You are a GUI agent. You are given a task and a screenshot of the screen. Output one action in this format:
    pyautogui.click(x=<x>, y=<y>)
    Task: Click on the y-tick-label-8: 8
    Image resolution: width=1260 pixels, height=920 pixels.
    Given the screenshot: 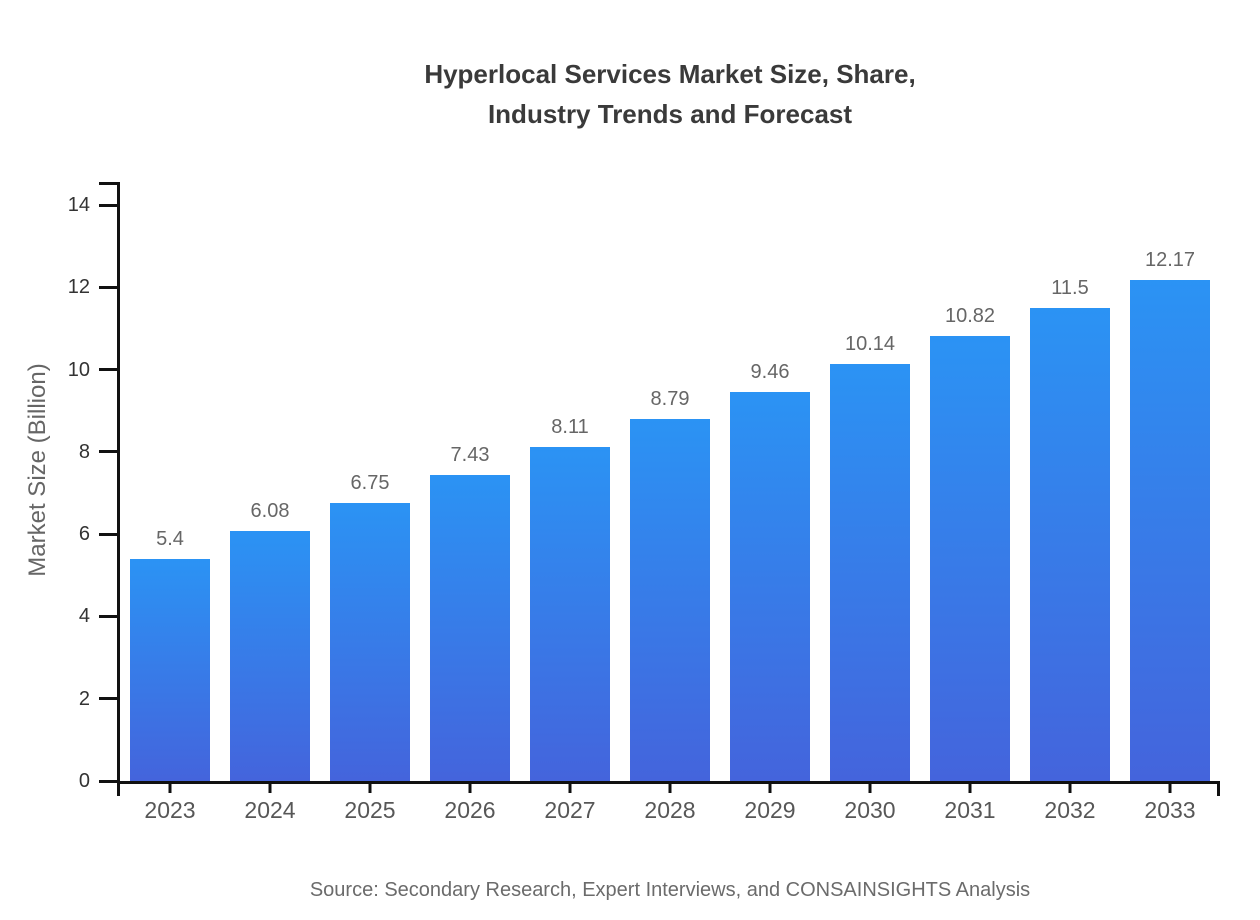 What is the action you would take?
    pyautogui.click(x=84, y=451)
    